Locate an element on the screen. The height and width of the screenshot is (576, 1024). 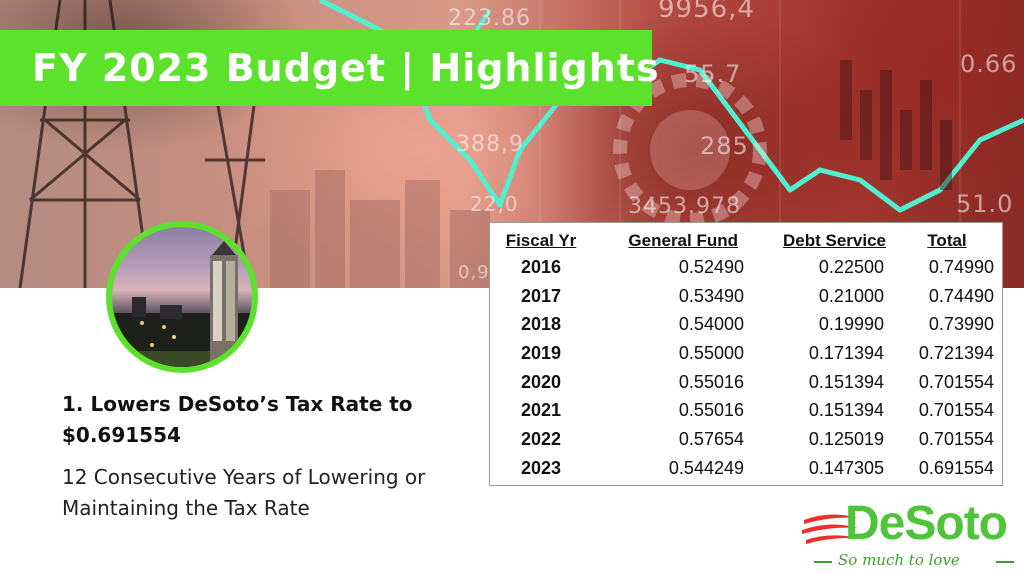
cell-total: 0.721394 is located at coordinates (956, 352).